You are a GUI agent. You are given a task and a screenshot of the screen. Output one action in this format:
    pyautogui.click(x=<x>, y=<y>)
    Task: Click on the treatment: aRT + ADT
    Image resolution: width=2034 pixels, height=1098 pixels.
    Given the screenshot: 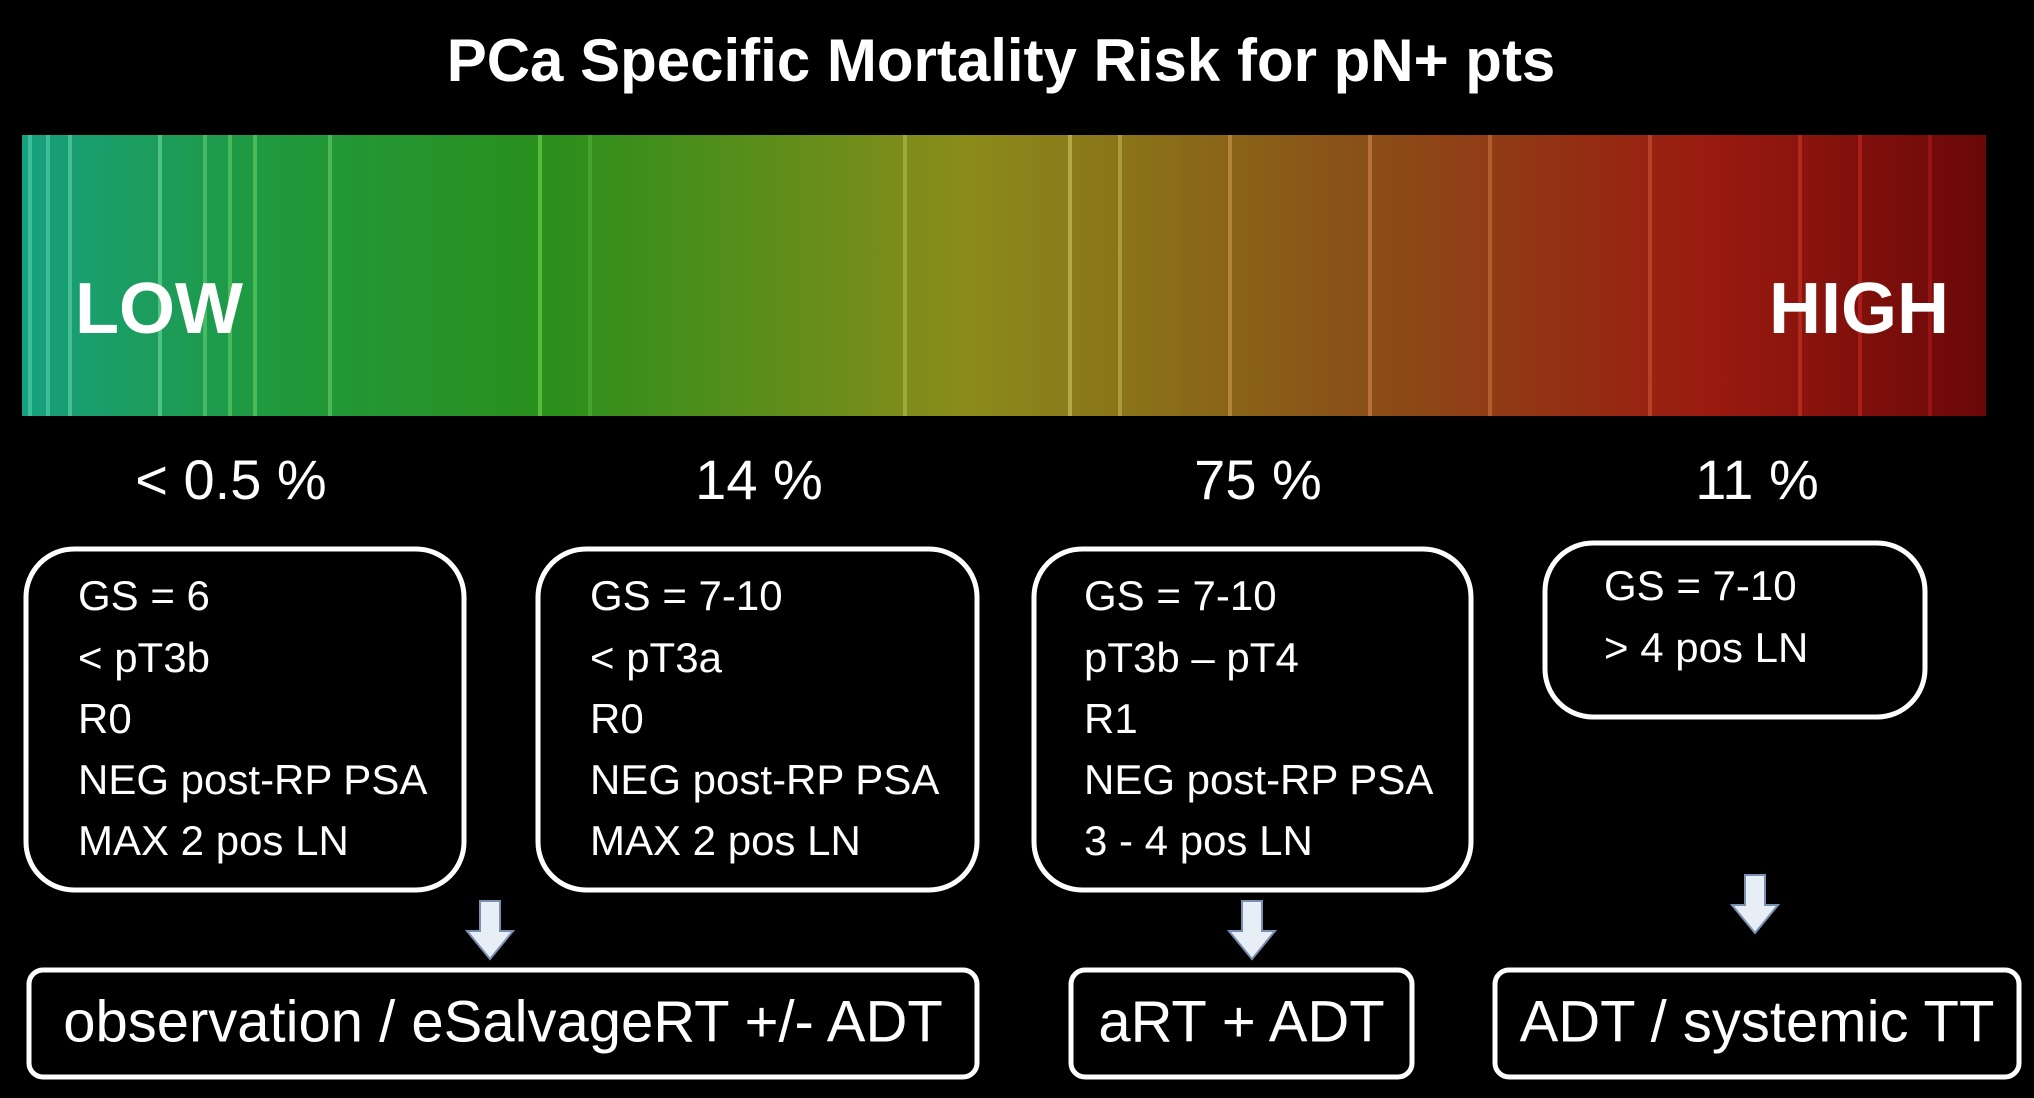 What is the action you would take?
    pyautogui.click(x=1241, y=1021)
    